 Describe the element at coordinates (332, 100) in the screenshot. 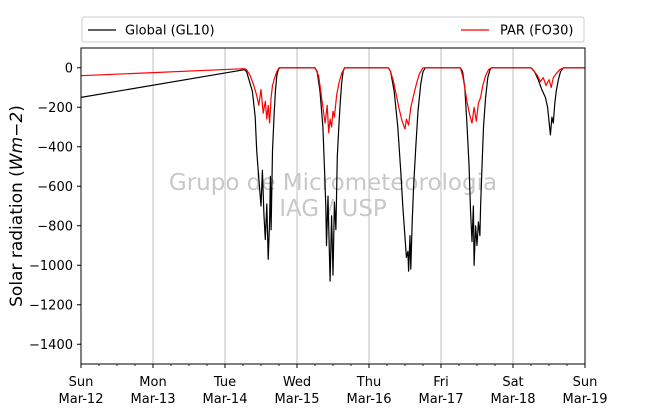

I see `series-line-par` at that location.